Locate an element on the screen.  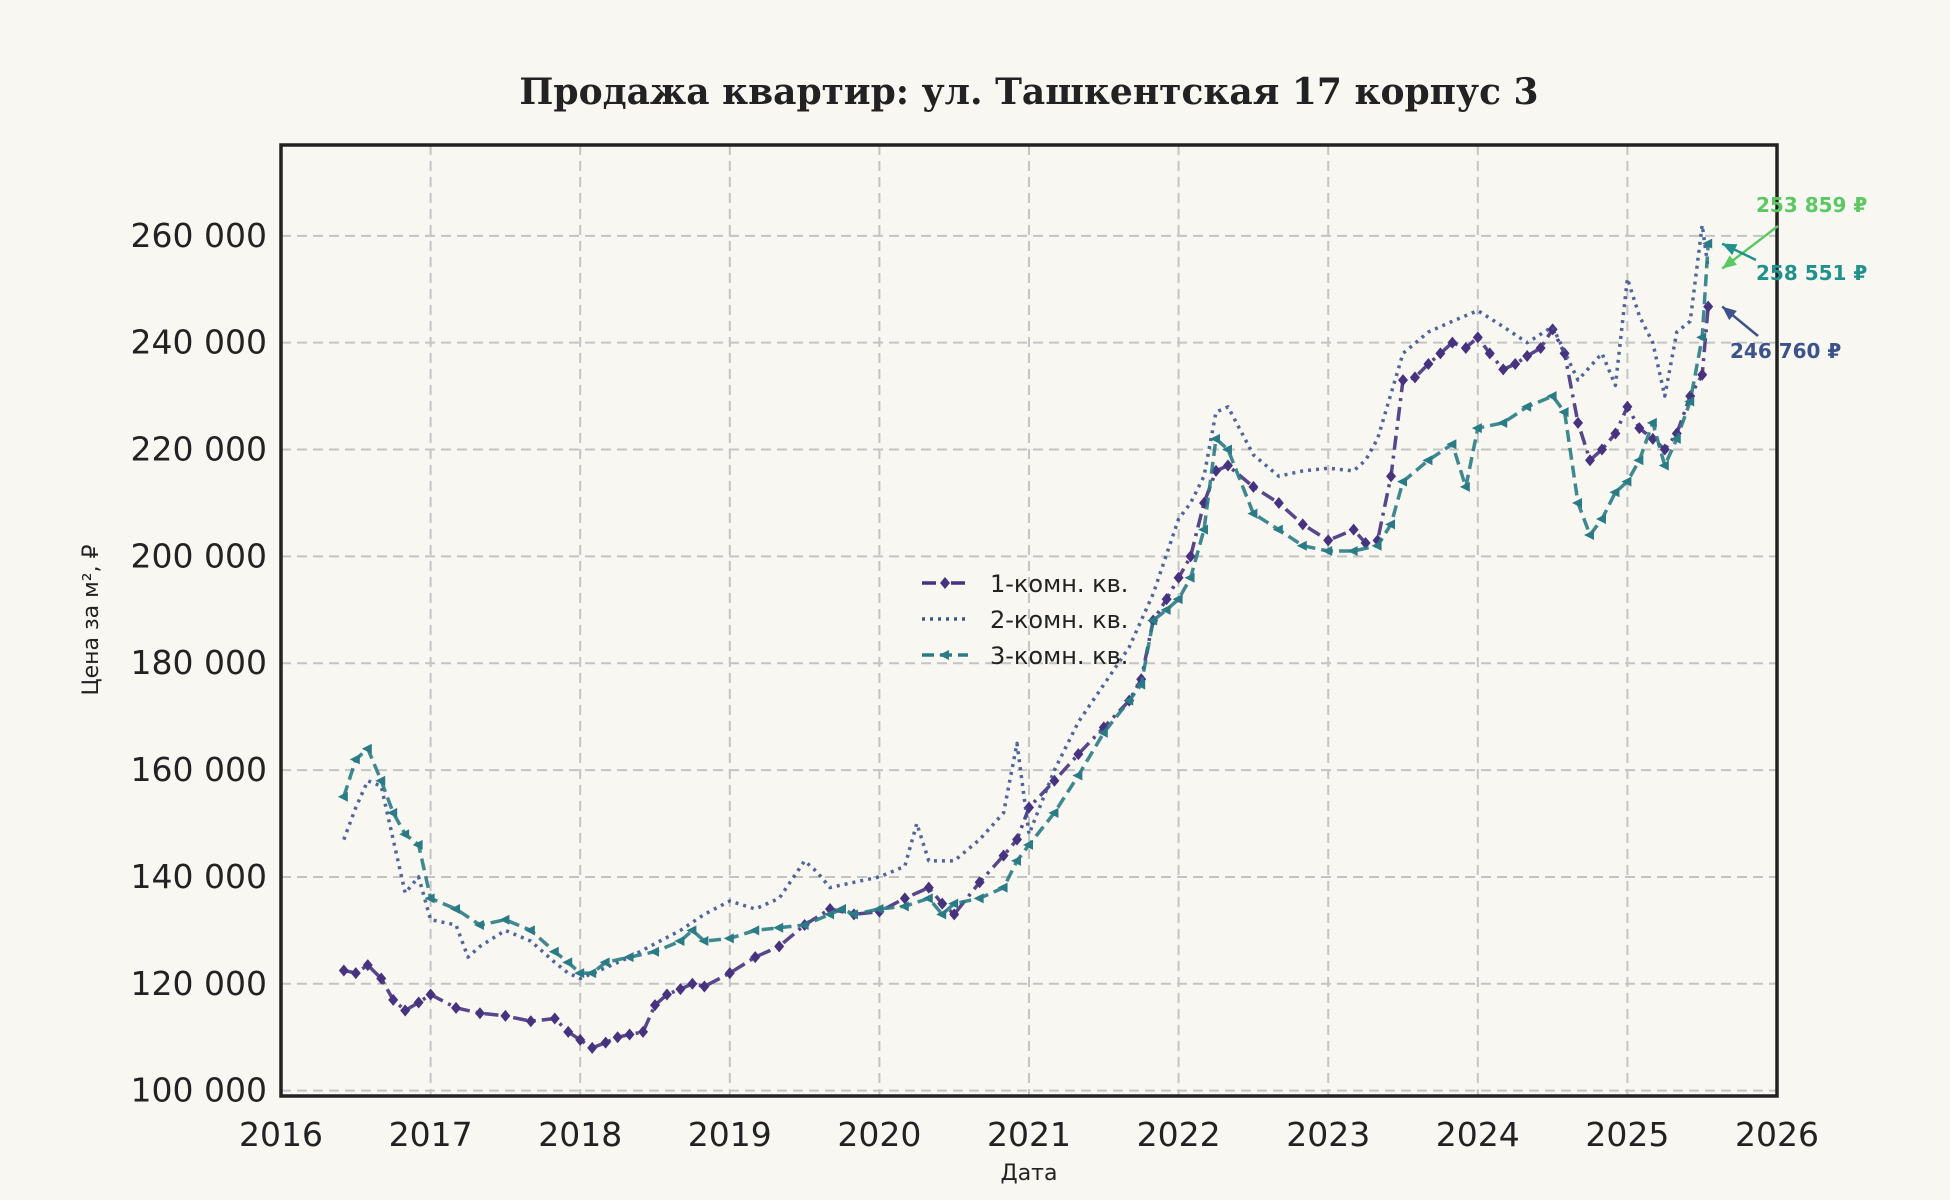
annotation-label: 258 551 ₽ is located at coordinates (1811, 273).